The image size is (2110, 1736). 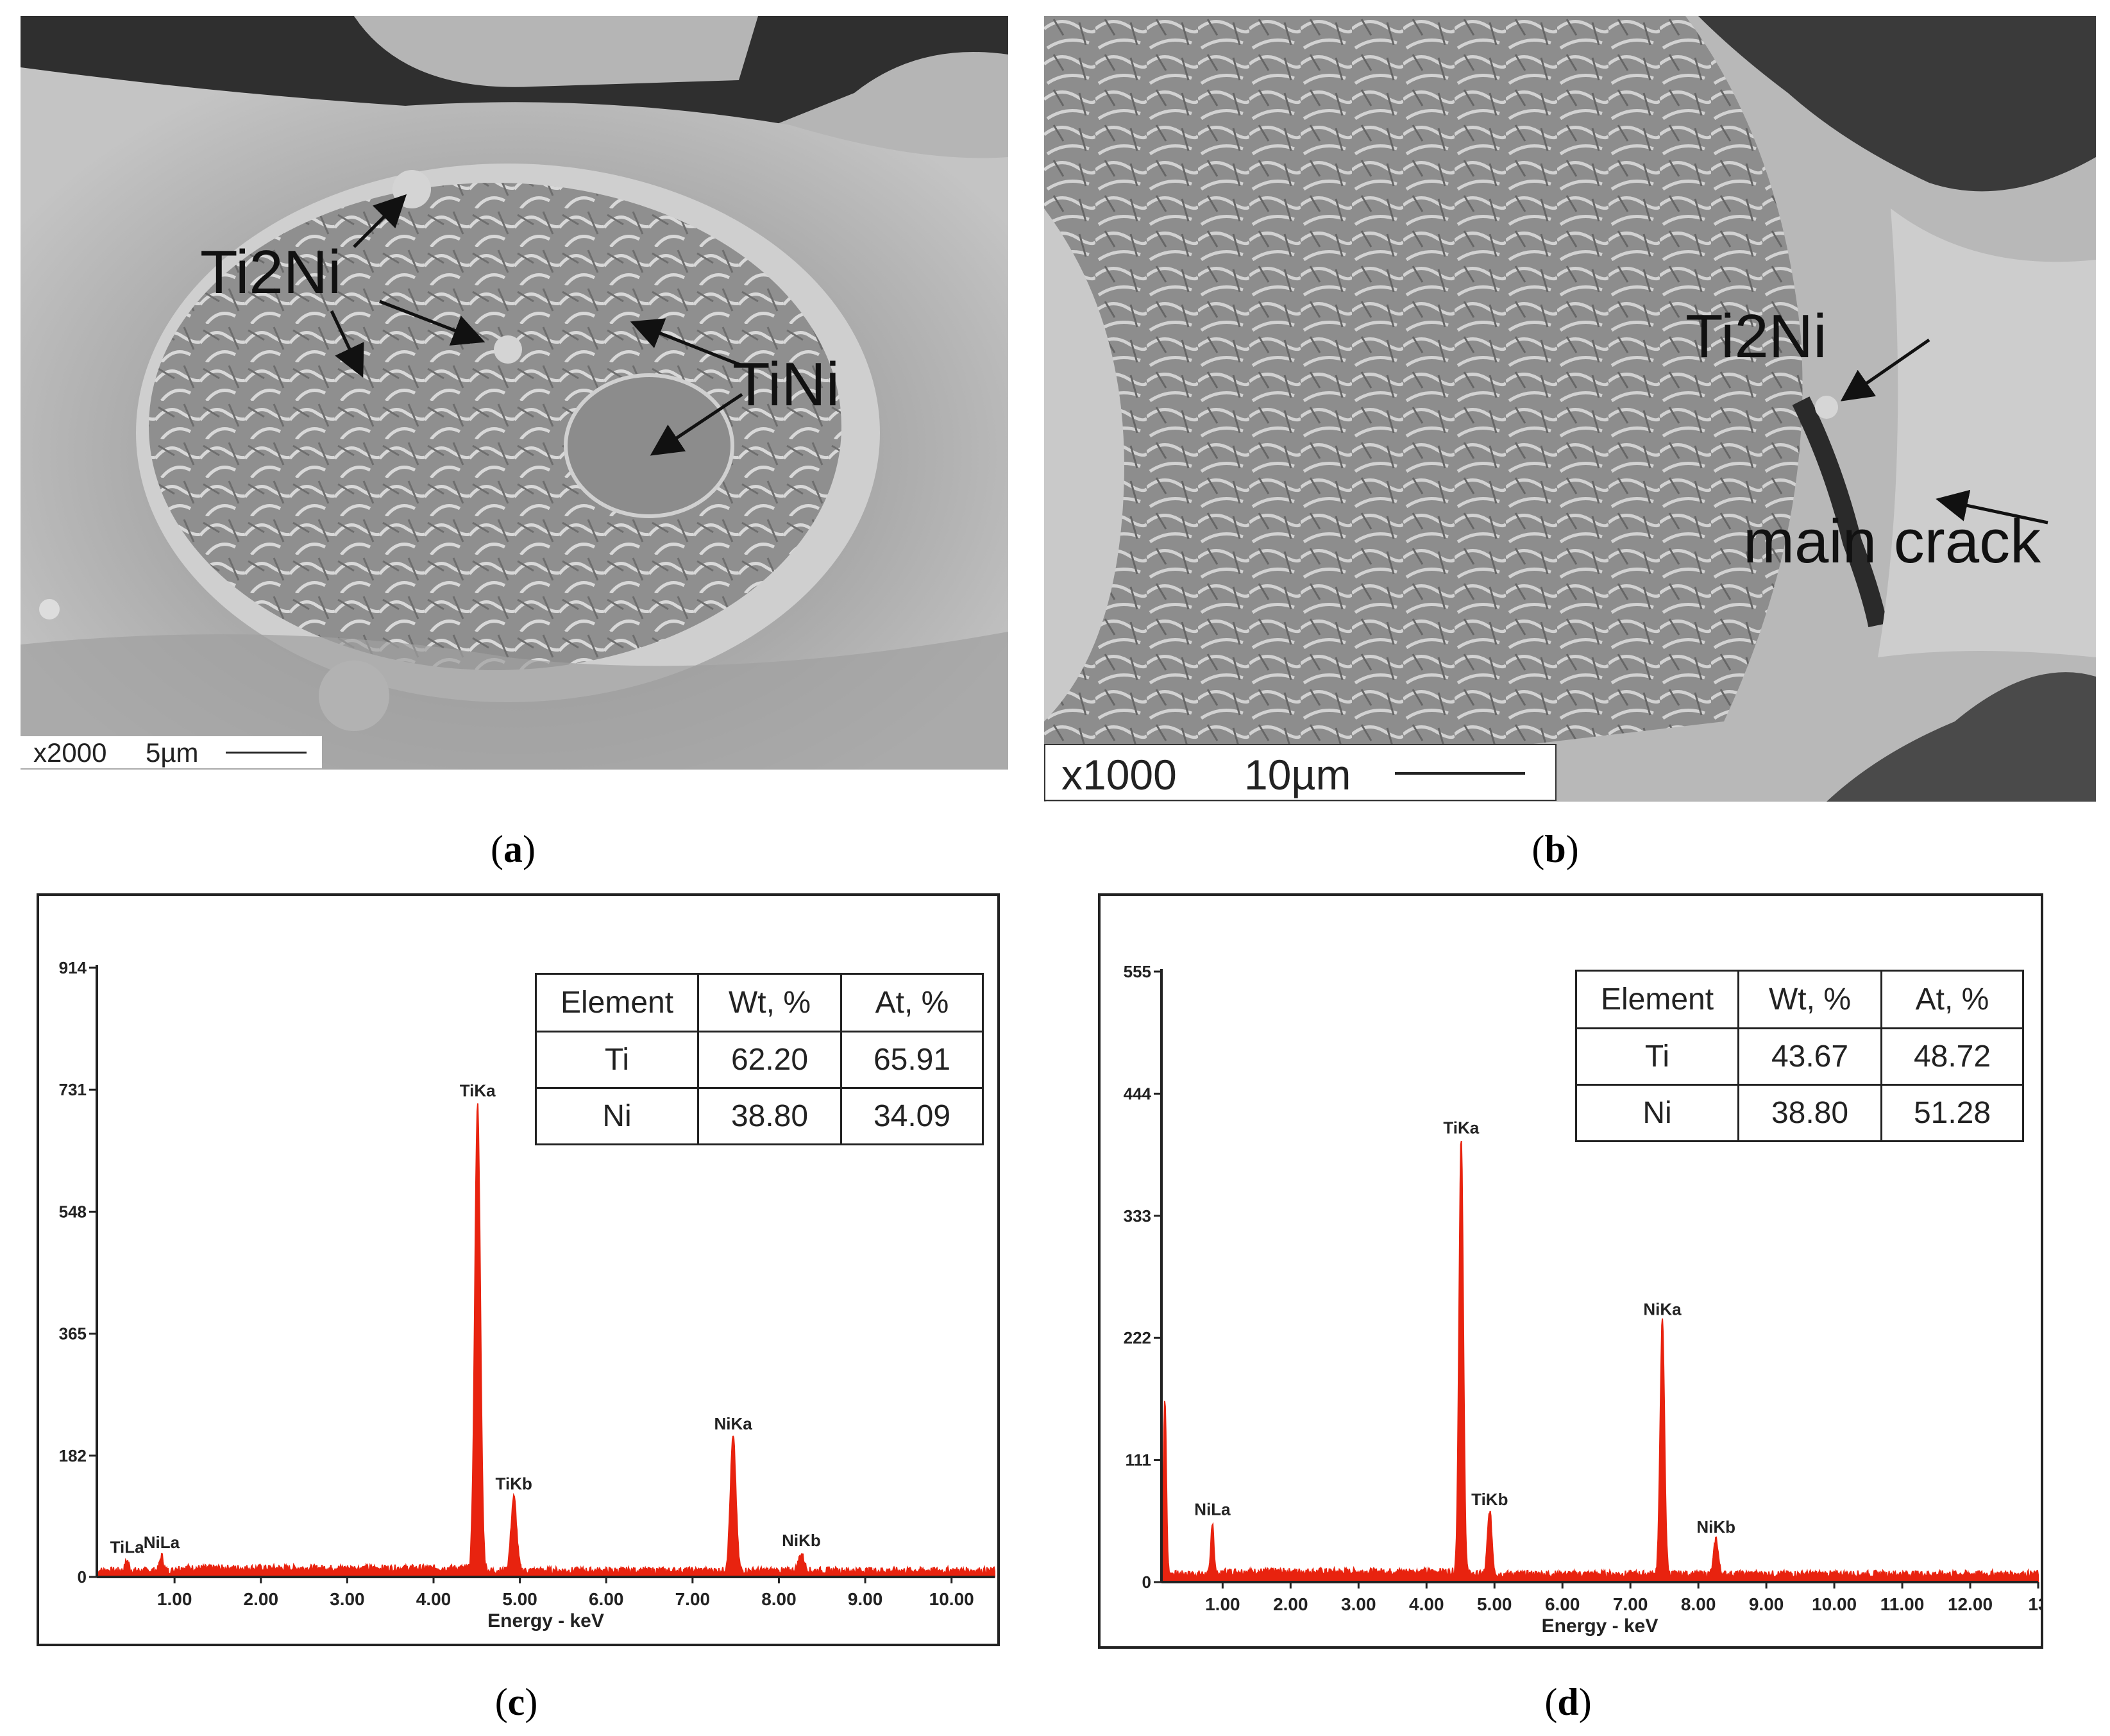 I want to click on scale-bar-a: x2000 5µm, so click(x=171, y=752).